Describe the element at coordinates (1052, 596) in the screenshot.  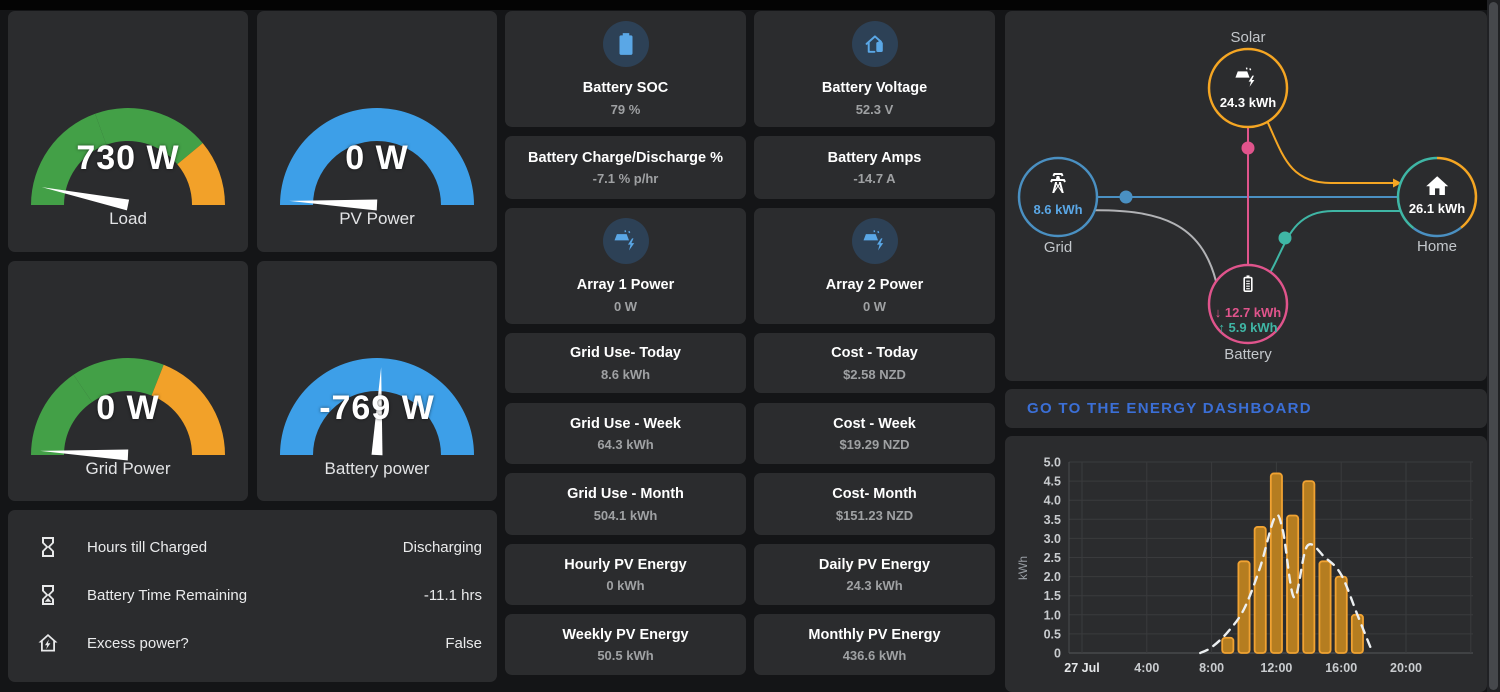
I see `y-tick-label: 1.5` at that location.